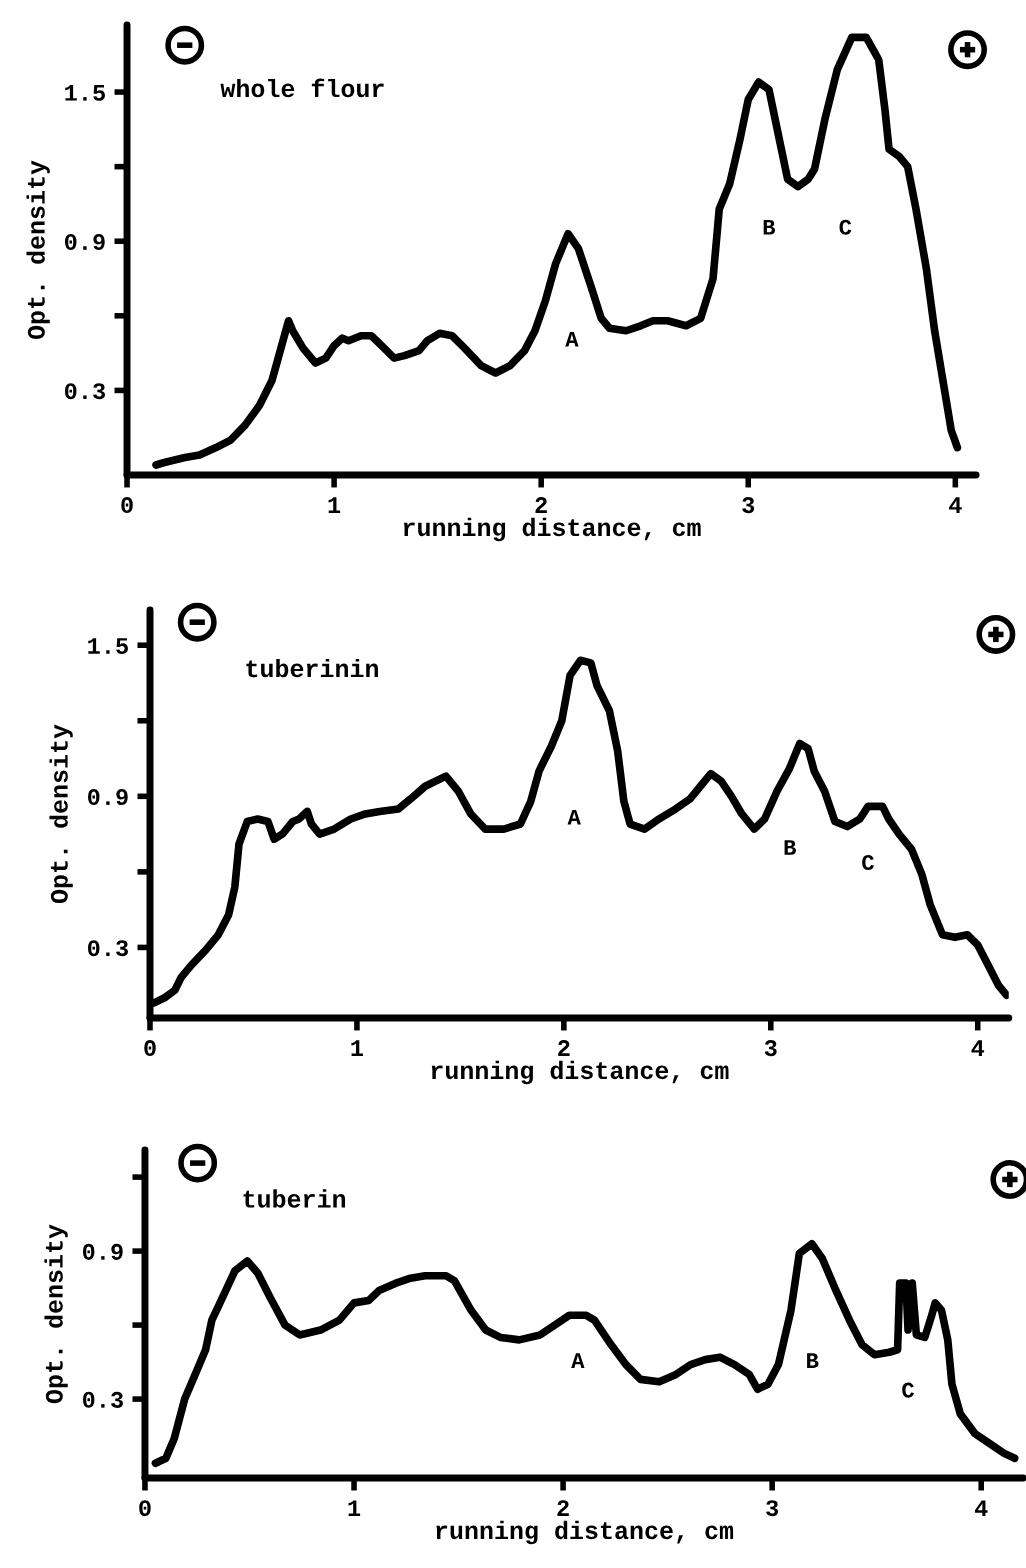 Image resolution: width=1026 pixels, height=1568 pixels. Describe the element at coordinates (294, 1198) in the screenshot. I see `text: tuberin` at that location.